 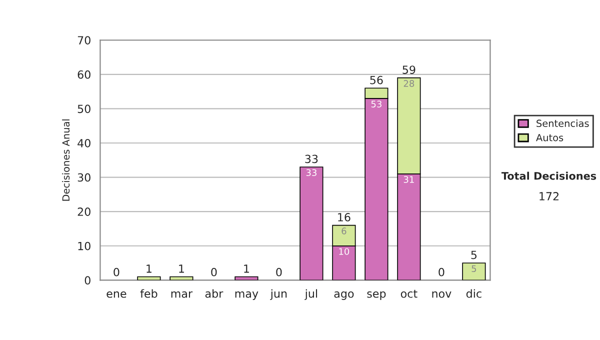 I want to click on data-label: 10, so click(x=344, y=251).